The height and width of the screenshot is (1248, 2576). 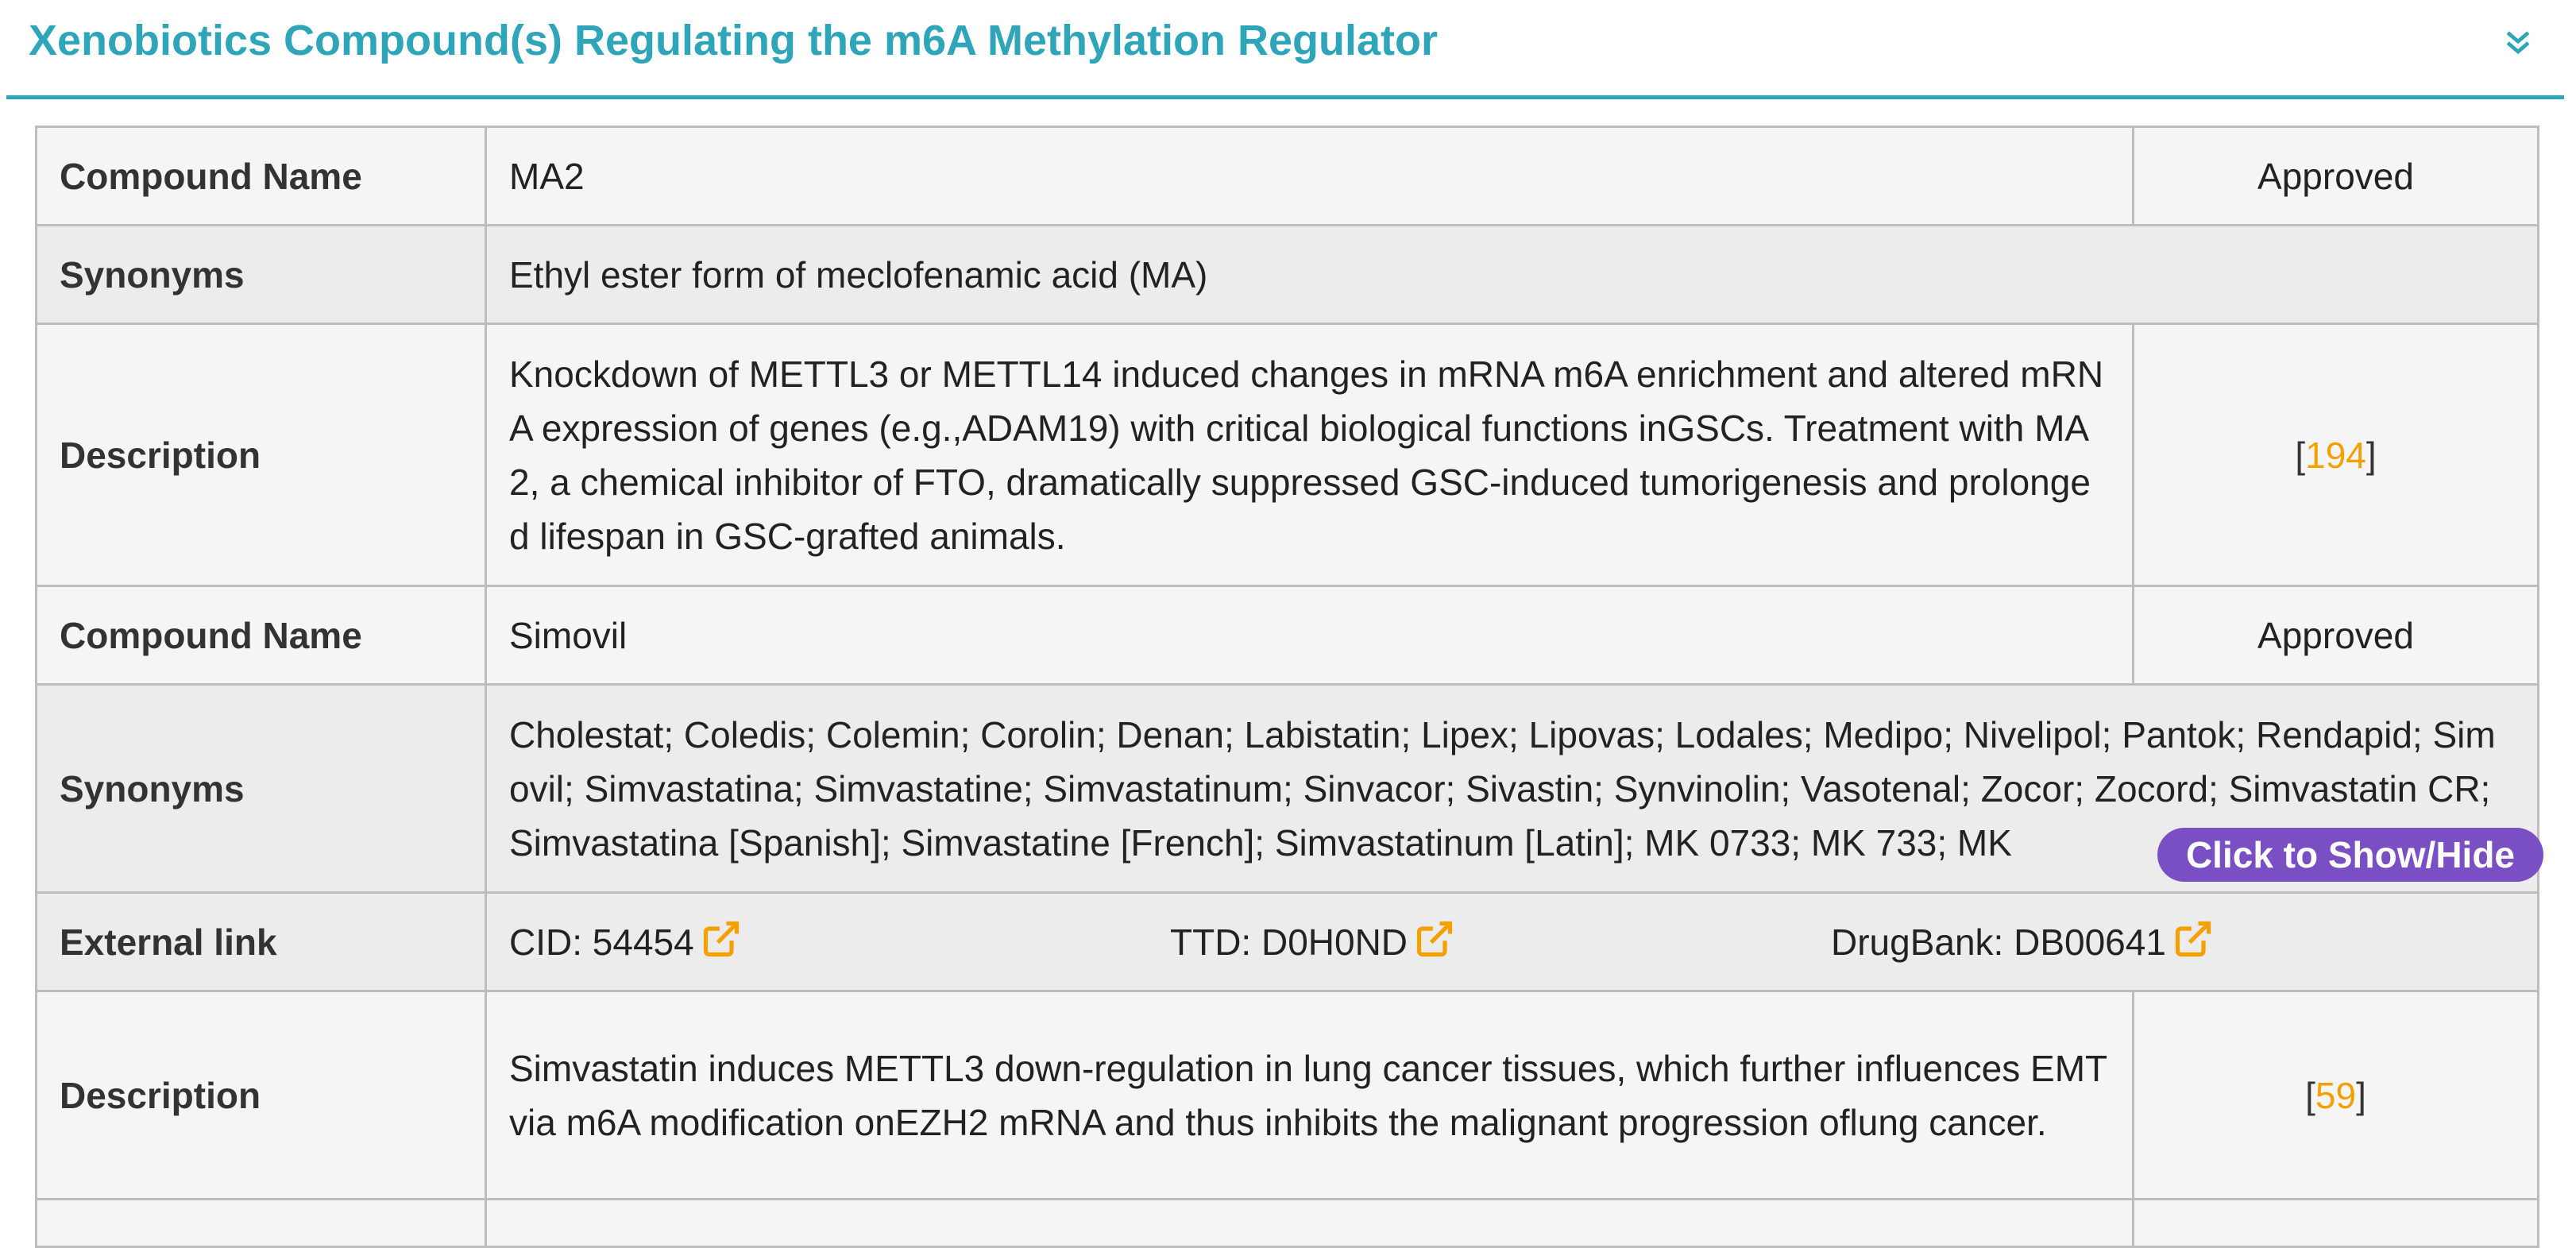 I want to click on compound-name: MA2, so click(x=1309, y=176).